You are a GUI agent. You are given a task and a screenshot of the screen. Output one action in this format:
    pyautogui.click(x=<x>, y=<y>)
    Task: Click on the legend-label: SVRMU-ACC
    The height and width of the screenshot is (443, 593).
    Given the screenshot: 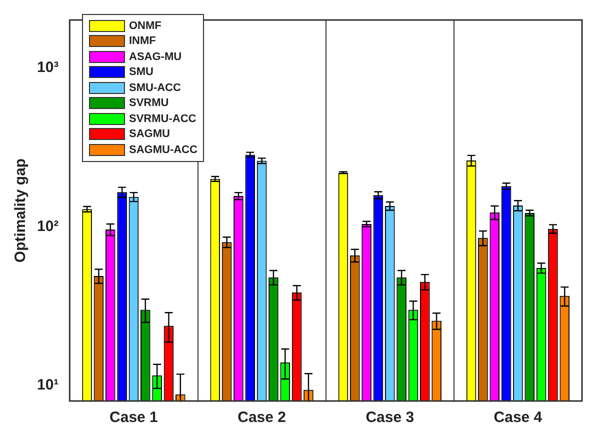 What is the action you would take?
    pyautogui.click(x=162, y=118)
    